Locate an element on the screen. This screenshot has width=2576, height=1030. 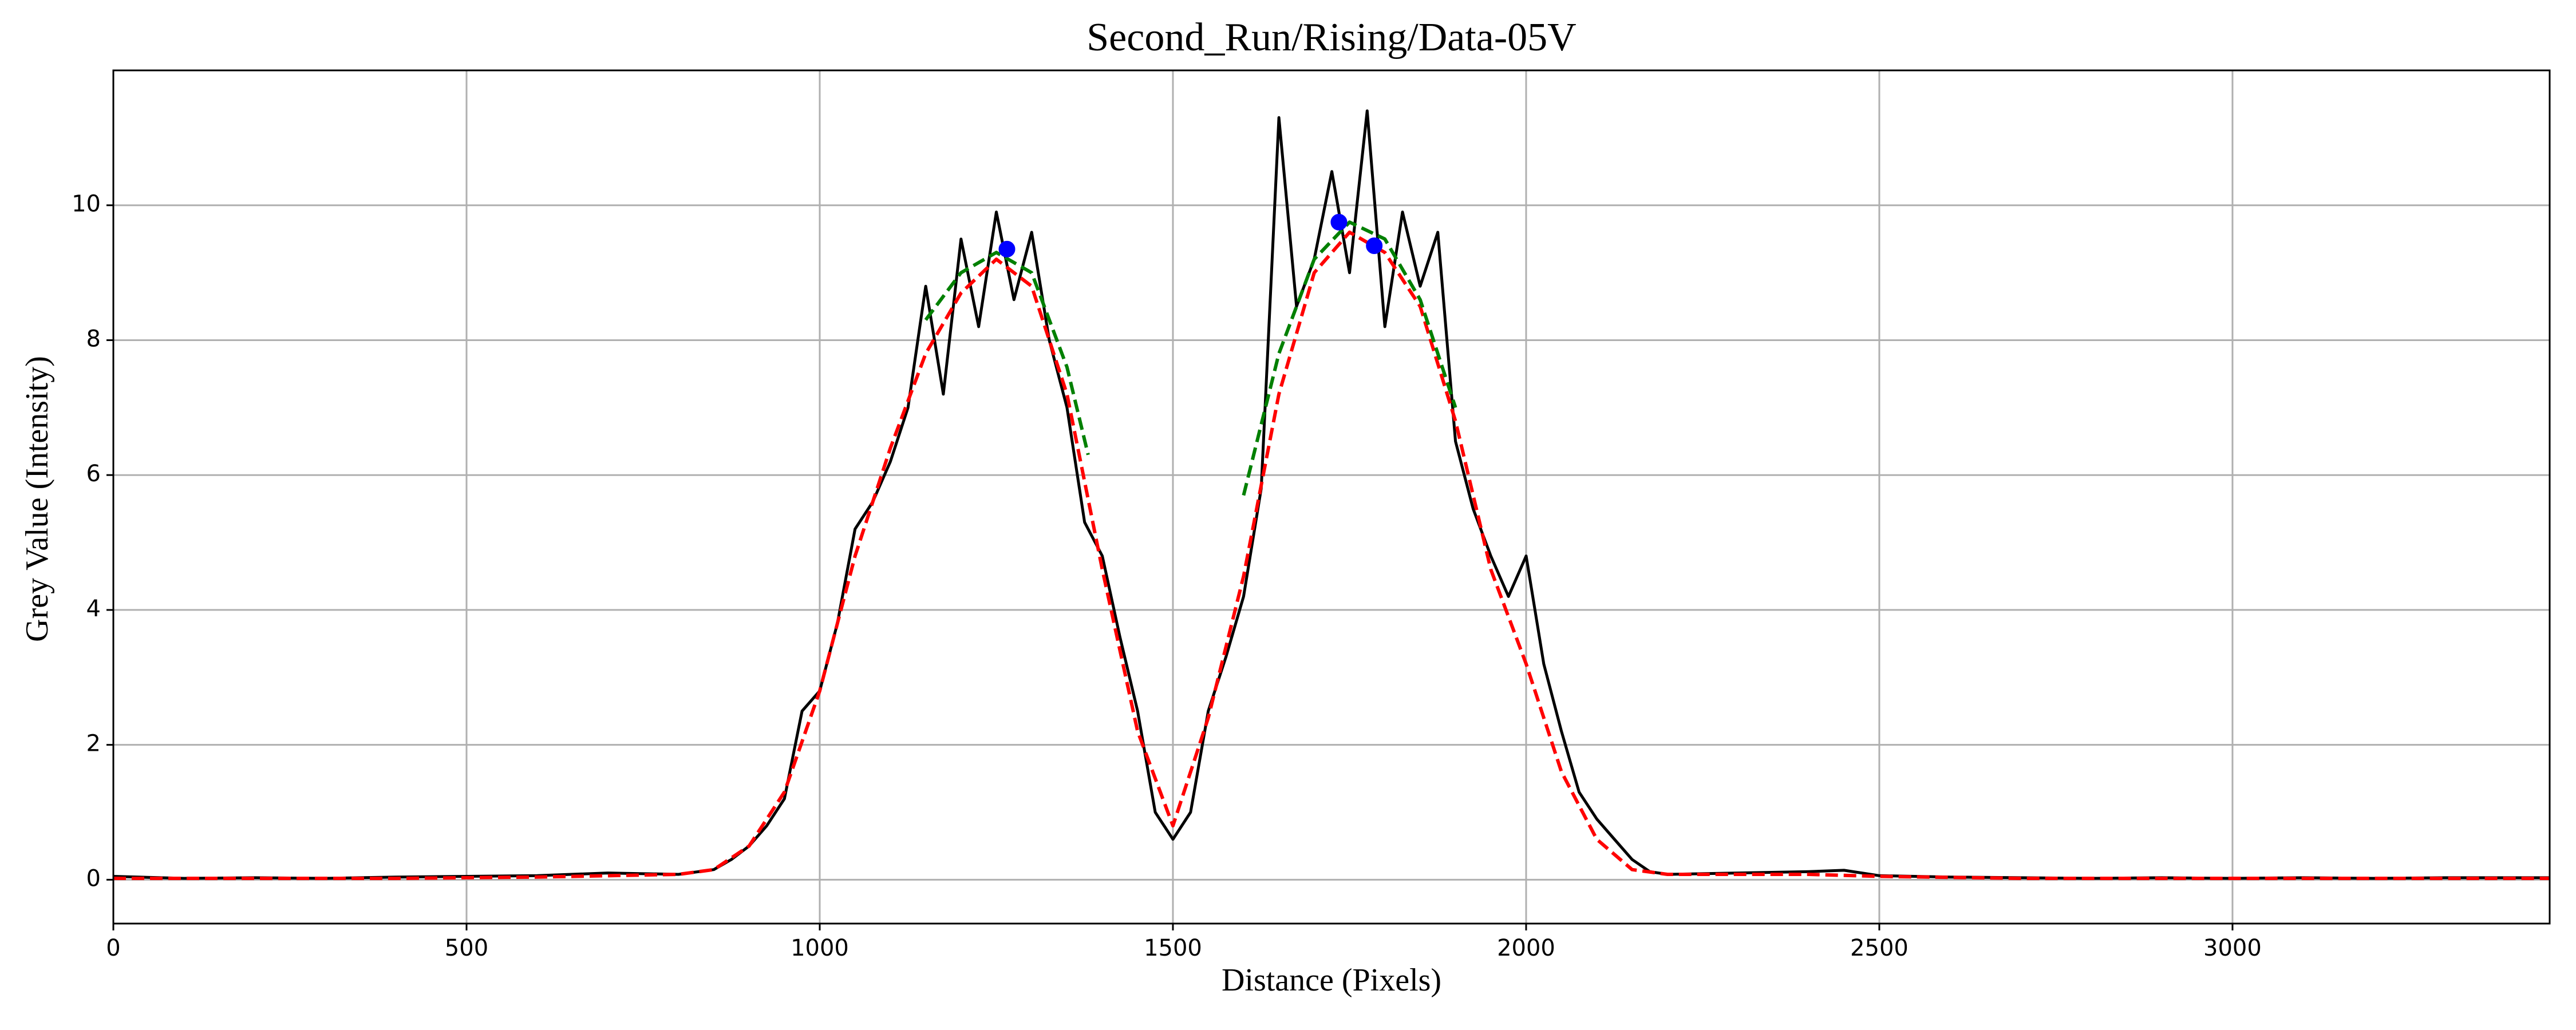
y-axis-label: Grey Value (Intensity) is located at coordinates (37, 499).